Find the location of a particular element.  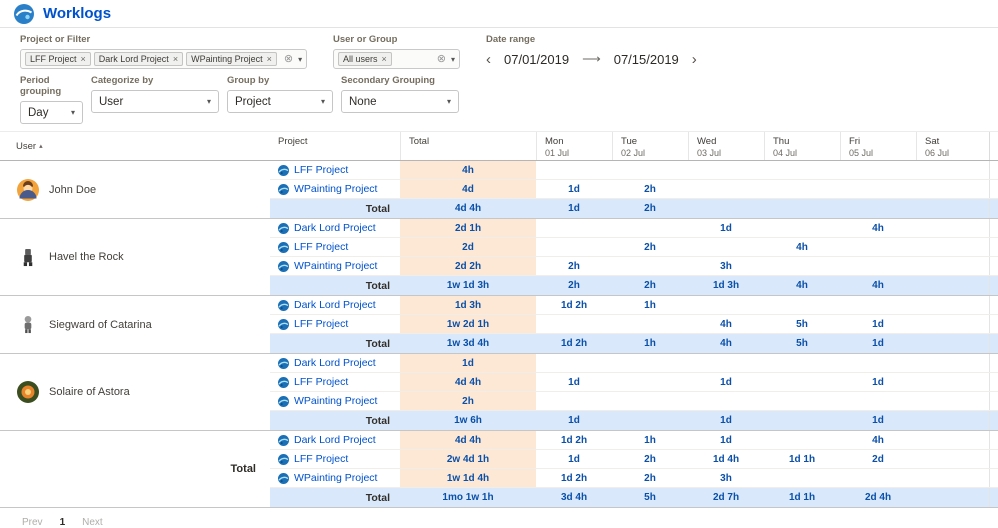

filter-chip: LFF Project × is located at coordinates (58, 59).